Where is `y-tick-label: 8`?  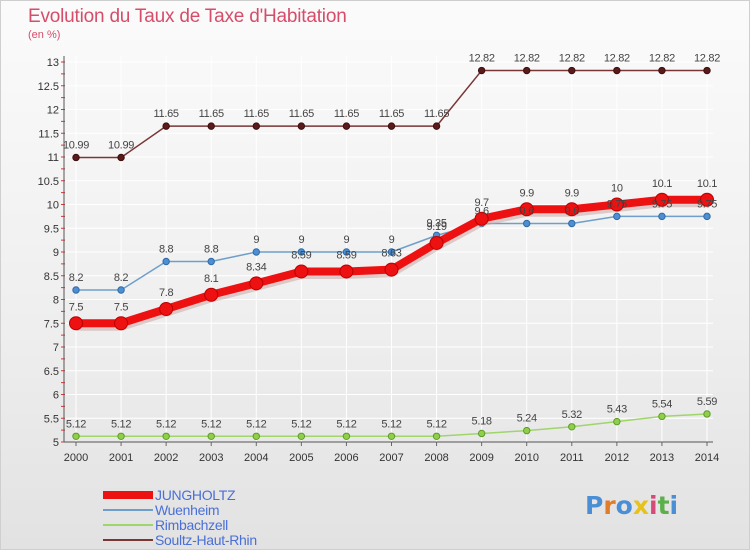 y-tick-label: 8 is located at coordinates (56, 301).